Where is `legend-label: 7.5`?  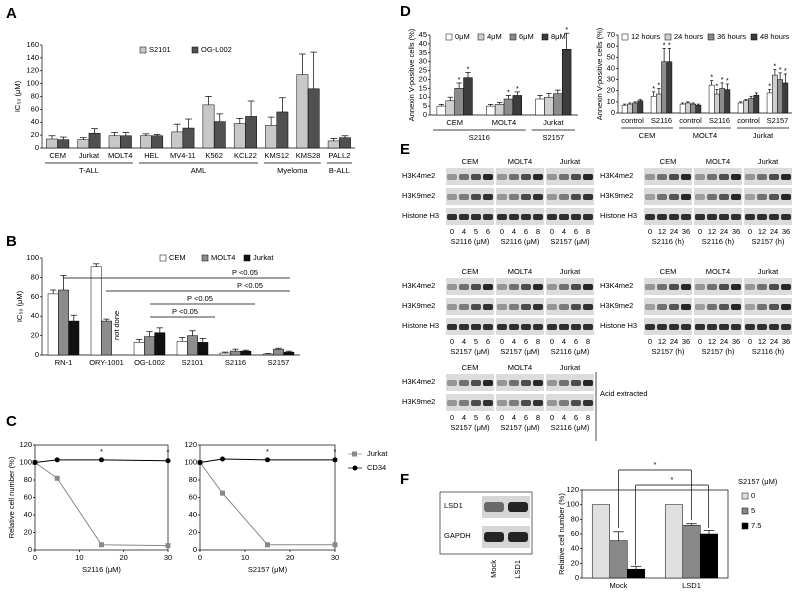 legend-label: 7.5 is located at coordinates (756, 525).